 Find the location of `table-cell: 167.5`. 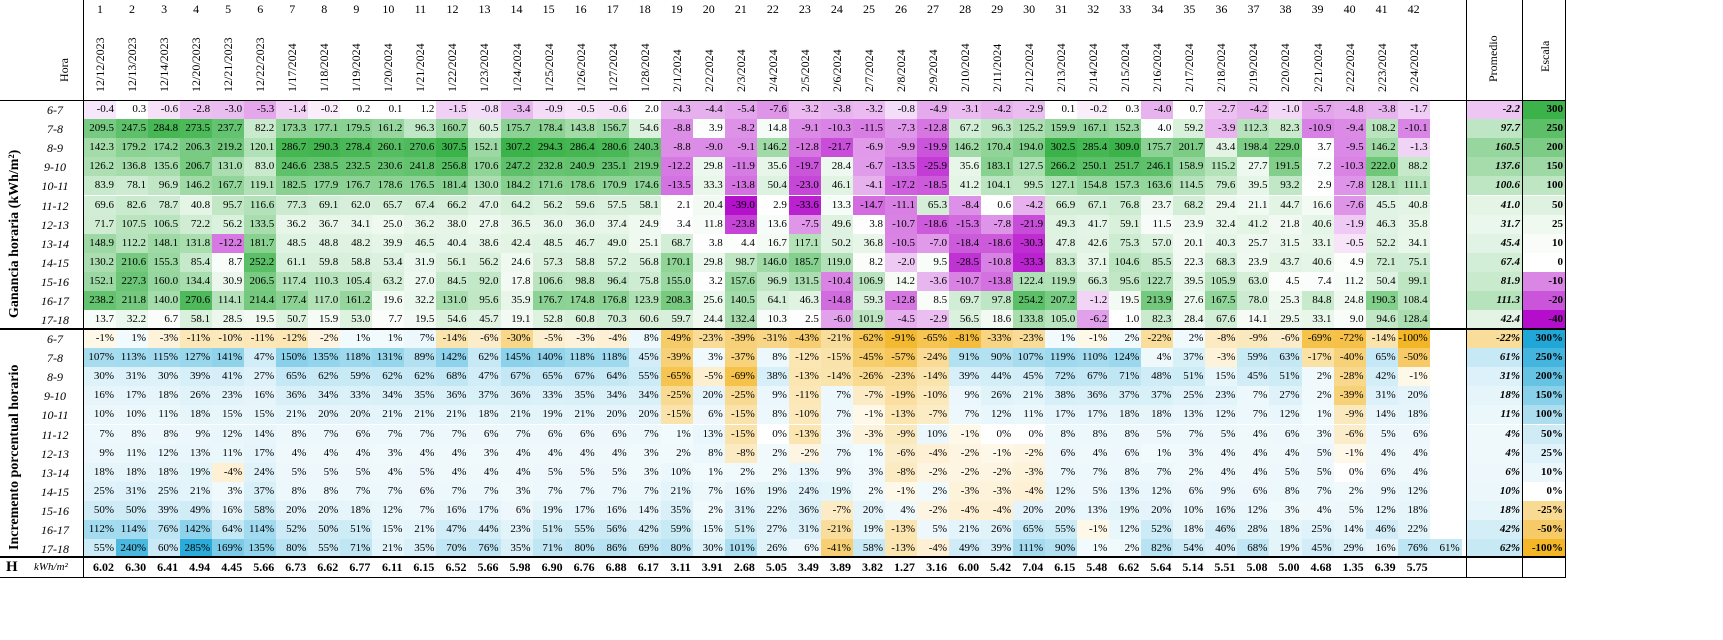

table-cell: 167.5 is located at coordinates (1221, 301).